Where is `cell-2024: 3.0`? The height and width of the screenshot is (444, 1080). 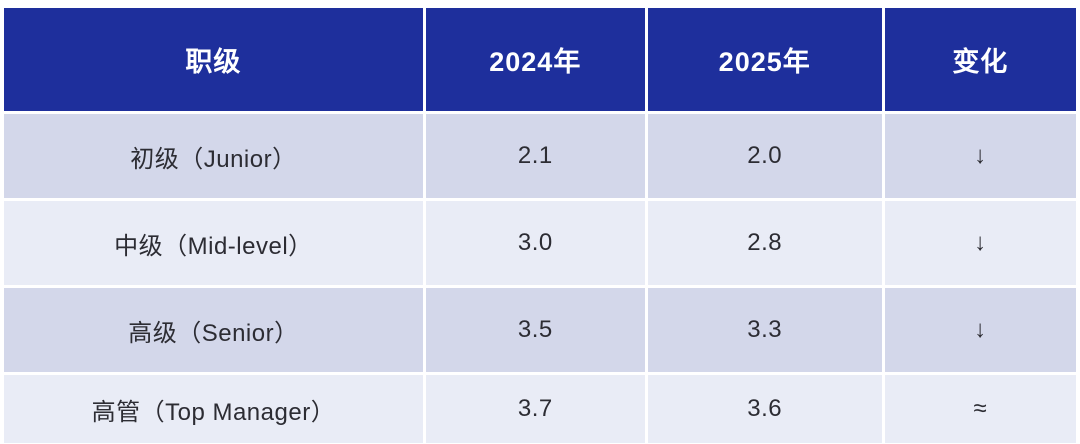
cell-2024: 3.0 is located at coordinates (535, 243).